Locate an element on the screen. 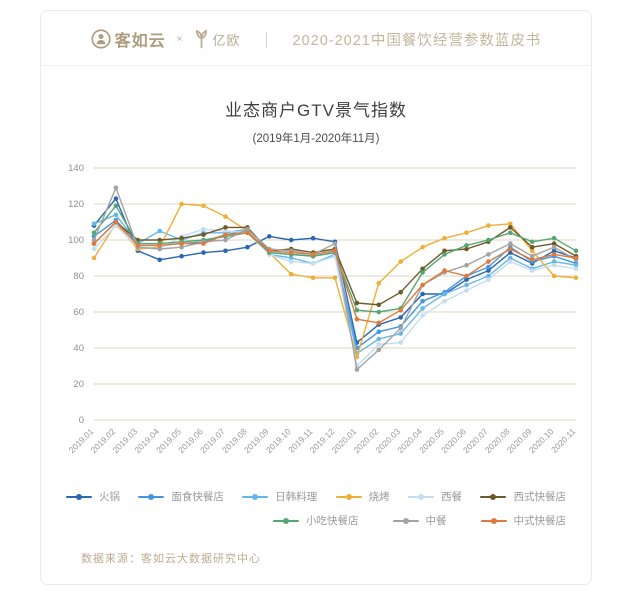  legend-row-2: 小吃快餐店 中餐 中式快餐店 is located at coordinates (316, 520).